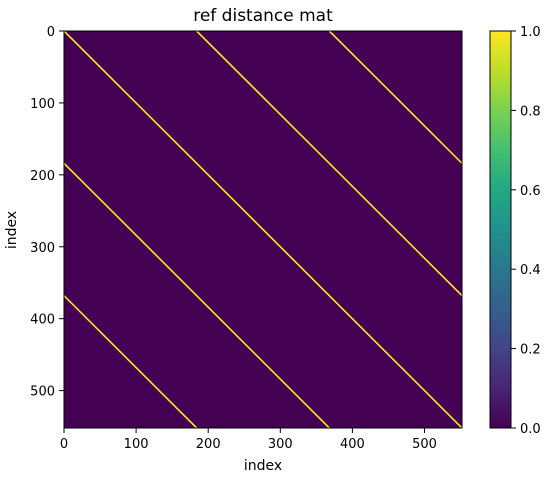 This screenshot has width=550, height=479. I want to click on colorbar, so click(500, 229).